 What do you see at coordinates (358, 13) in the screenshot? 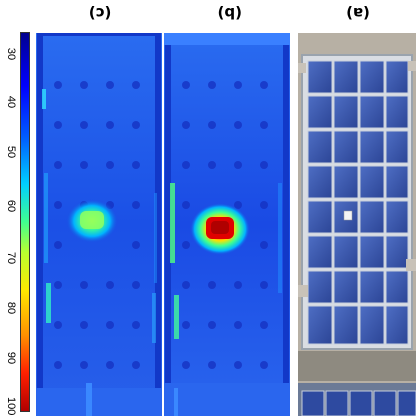
I see `panel-label-a: (a)` at bounding box center [358, 13].